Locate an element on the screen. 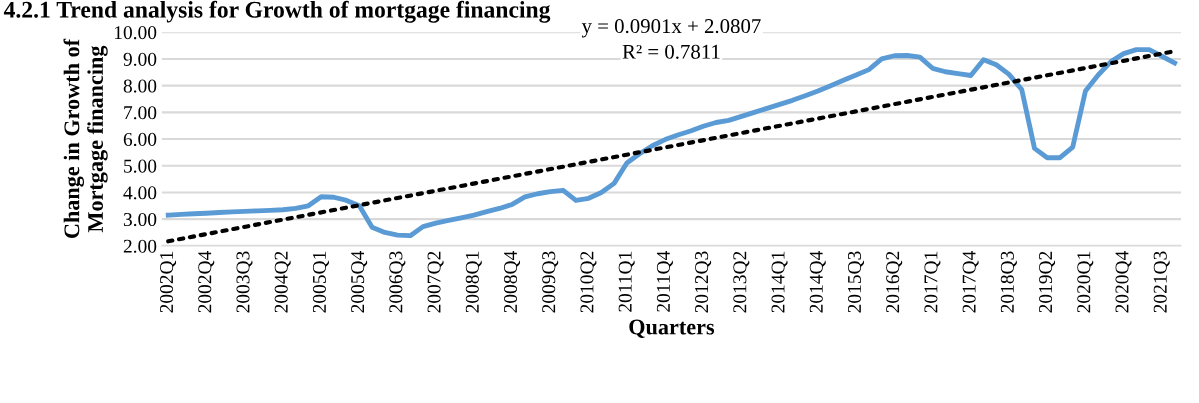 The height and width of the screenshot is (403, 1199). x-tick-label: 2002Q1 is located at coordinates (168, 282).